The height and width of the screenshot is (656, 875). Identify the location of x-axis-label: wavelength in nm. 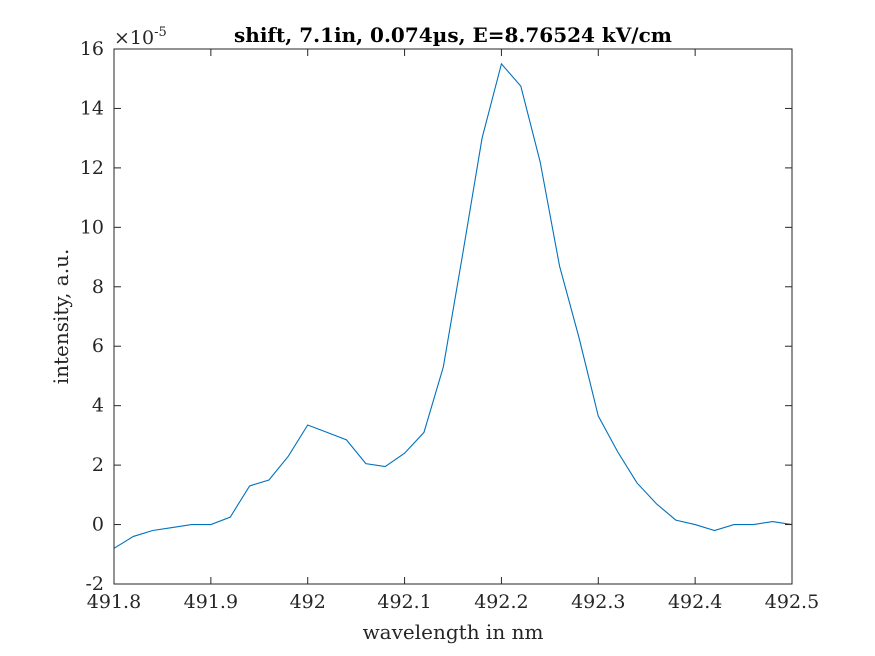
(453, 632).